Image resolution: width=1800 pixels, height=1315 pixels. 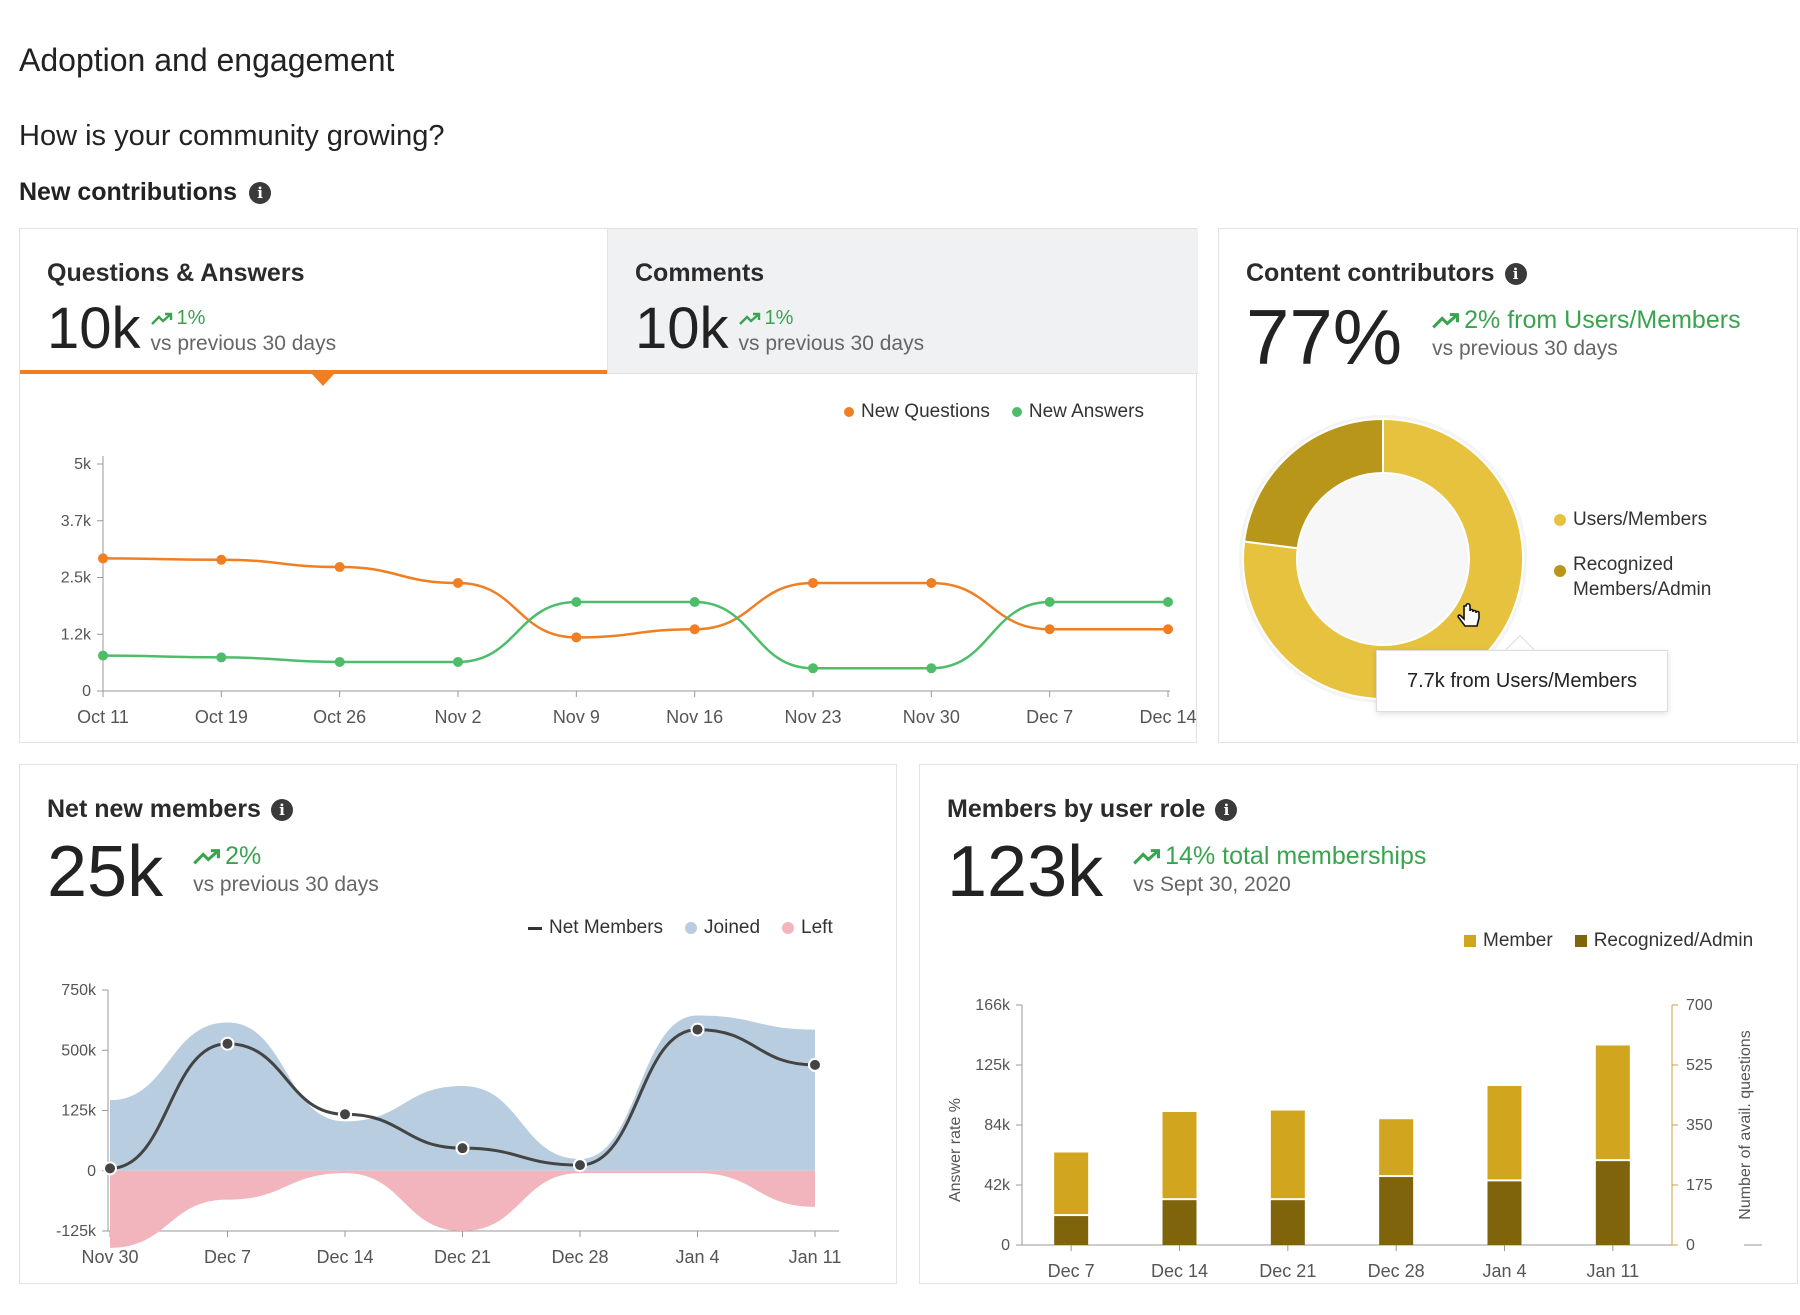 What do you see at coordinates (680, 928) in the screenshot?
I see `members-legend: Net Members Joined Left` at bounding box center [680, 928].